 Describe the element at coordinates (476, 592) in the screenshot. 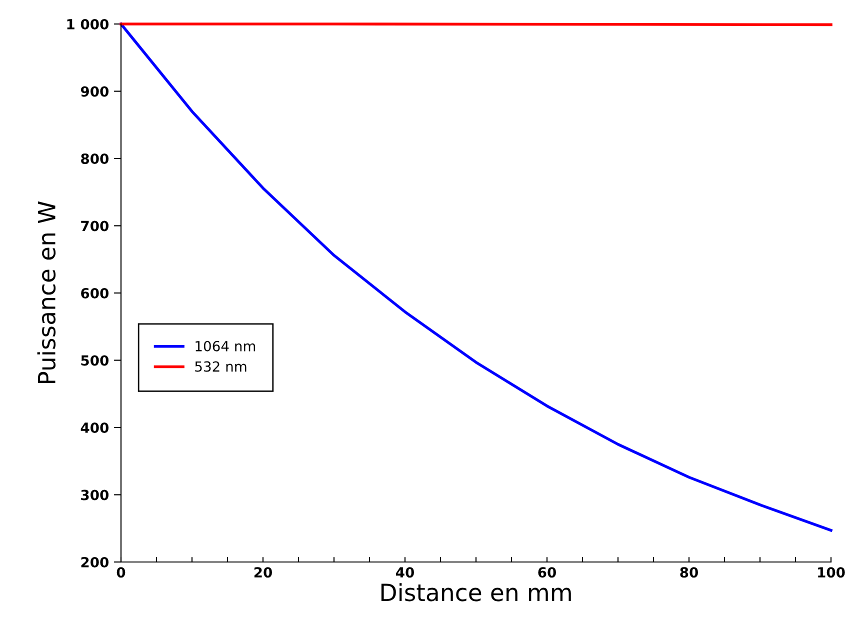

I see `x-axis-title: Distance en mm` at that location.